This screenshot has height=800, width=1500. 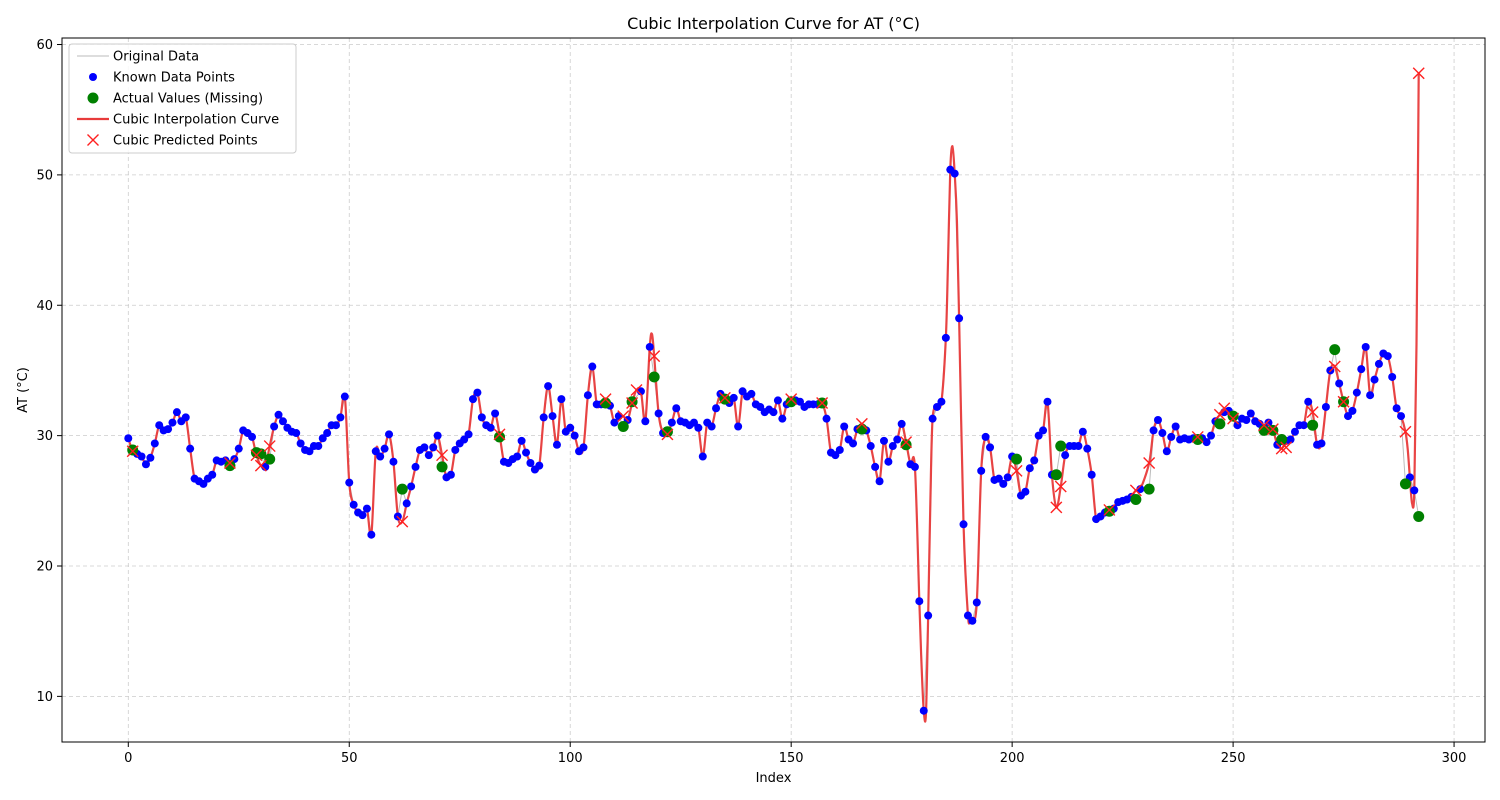 I want to click on legend-box, so click(x=182, y=98).